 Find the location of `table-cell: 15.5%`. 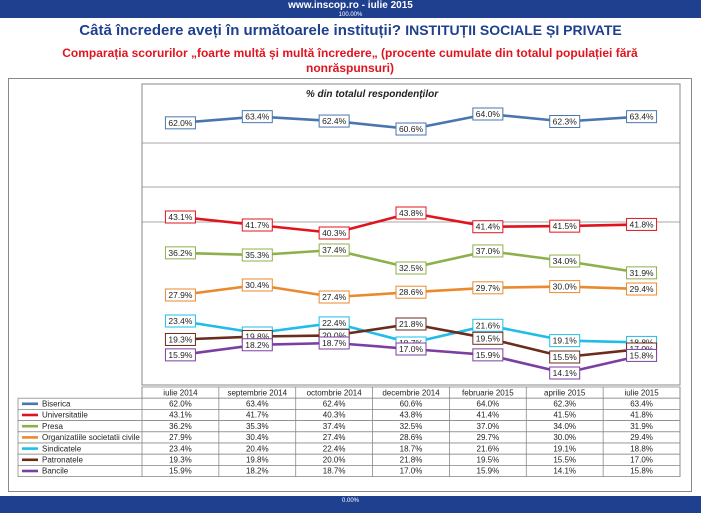

table-cell: 15.5% is located at coordinates (564, 460).